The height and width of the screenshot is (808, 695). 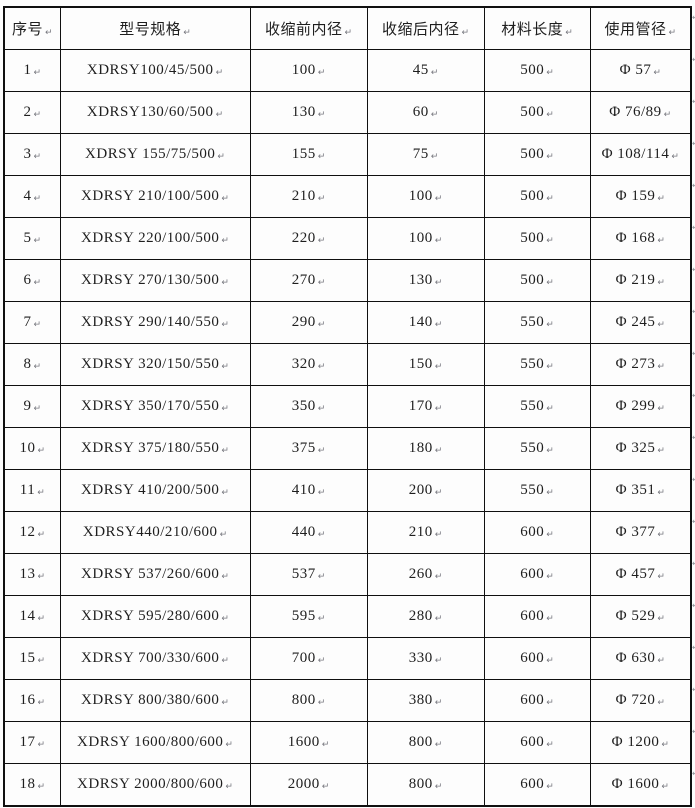 I want to click on cell-inner-diameter-before-shrink: 800 ↵, so click(x=308, y=700).